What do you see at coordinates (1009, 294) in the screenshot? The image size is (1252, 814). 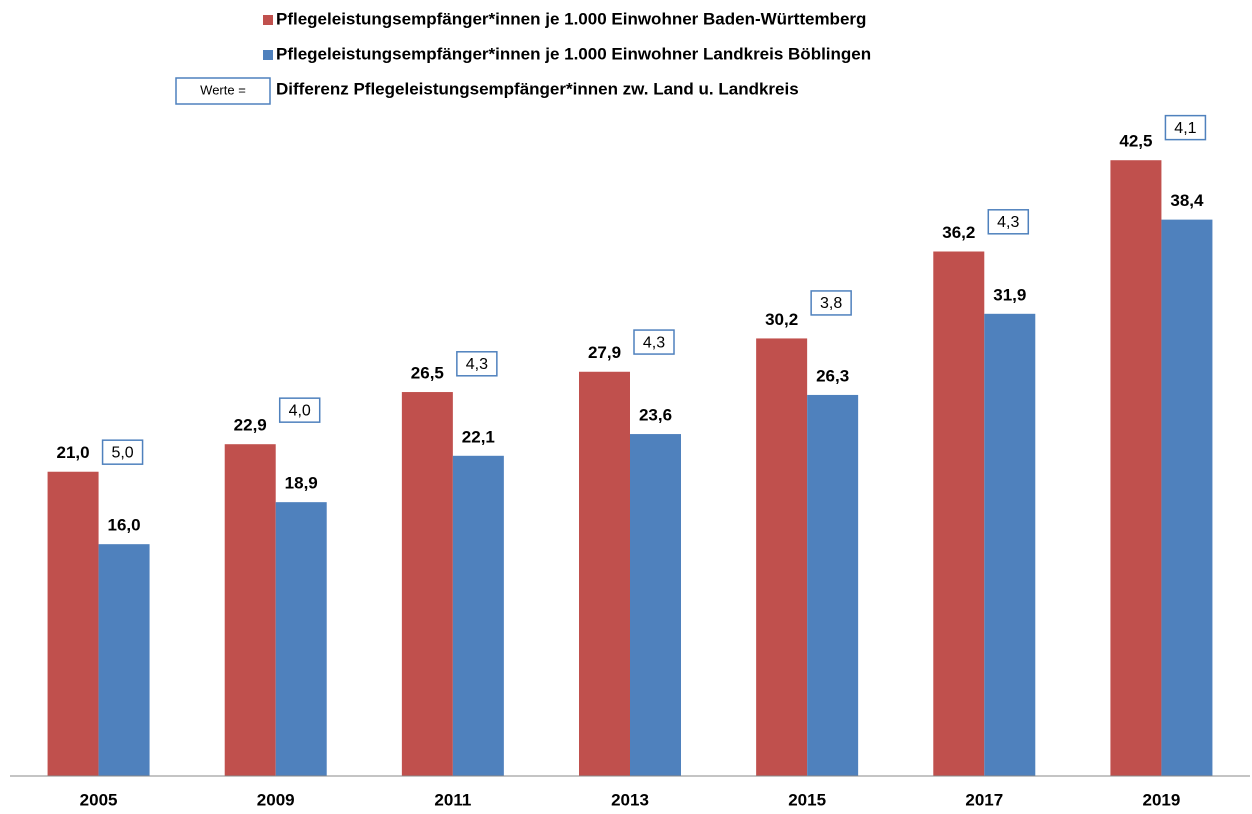 I see `data-label: 31,9` at bounding box center [1009, 294].